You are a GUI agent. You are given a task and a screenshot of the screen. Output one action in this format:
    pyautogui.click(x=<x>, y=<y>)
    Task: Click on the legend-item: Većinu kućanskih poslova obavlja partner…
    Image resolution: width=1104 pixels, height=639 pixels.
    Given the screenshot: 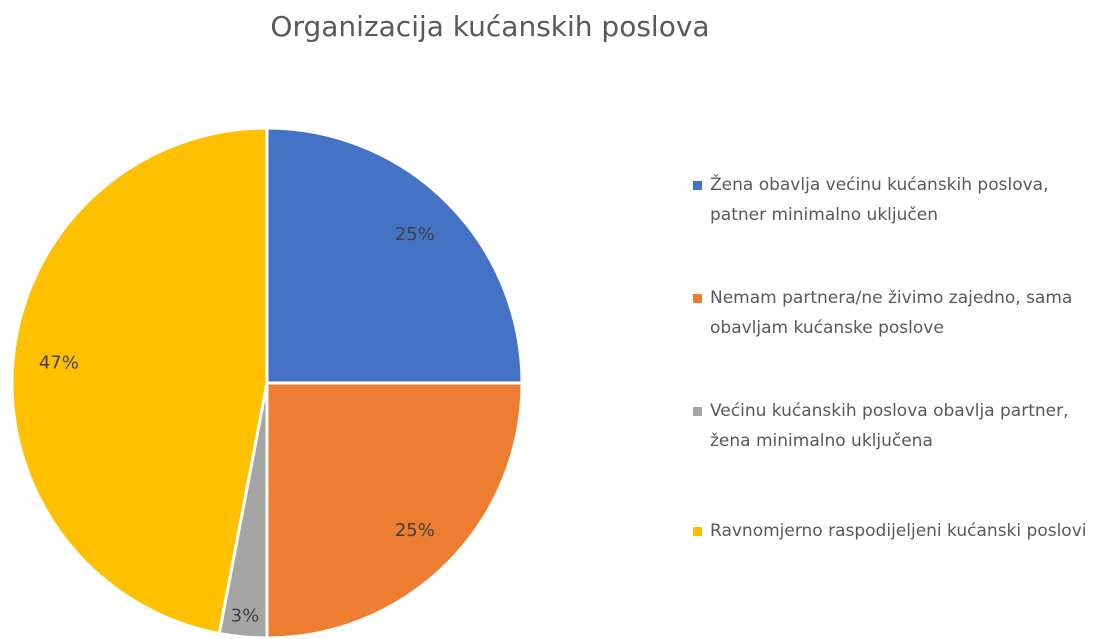 What is the action you would take?
    pyautogui.click(x=895, y=426)
    